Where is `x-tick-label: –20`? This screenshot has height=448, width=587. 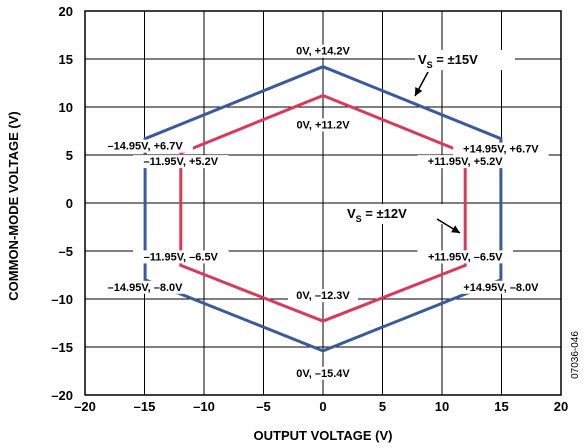 x-tick-label: –20 is located at coordinates (85, 406).